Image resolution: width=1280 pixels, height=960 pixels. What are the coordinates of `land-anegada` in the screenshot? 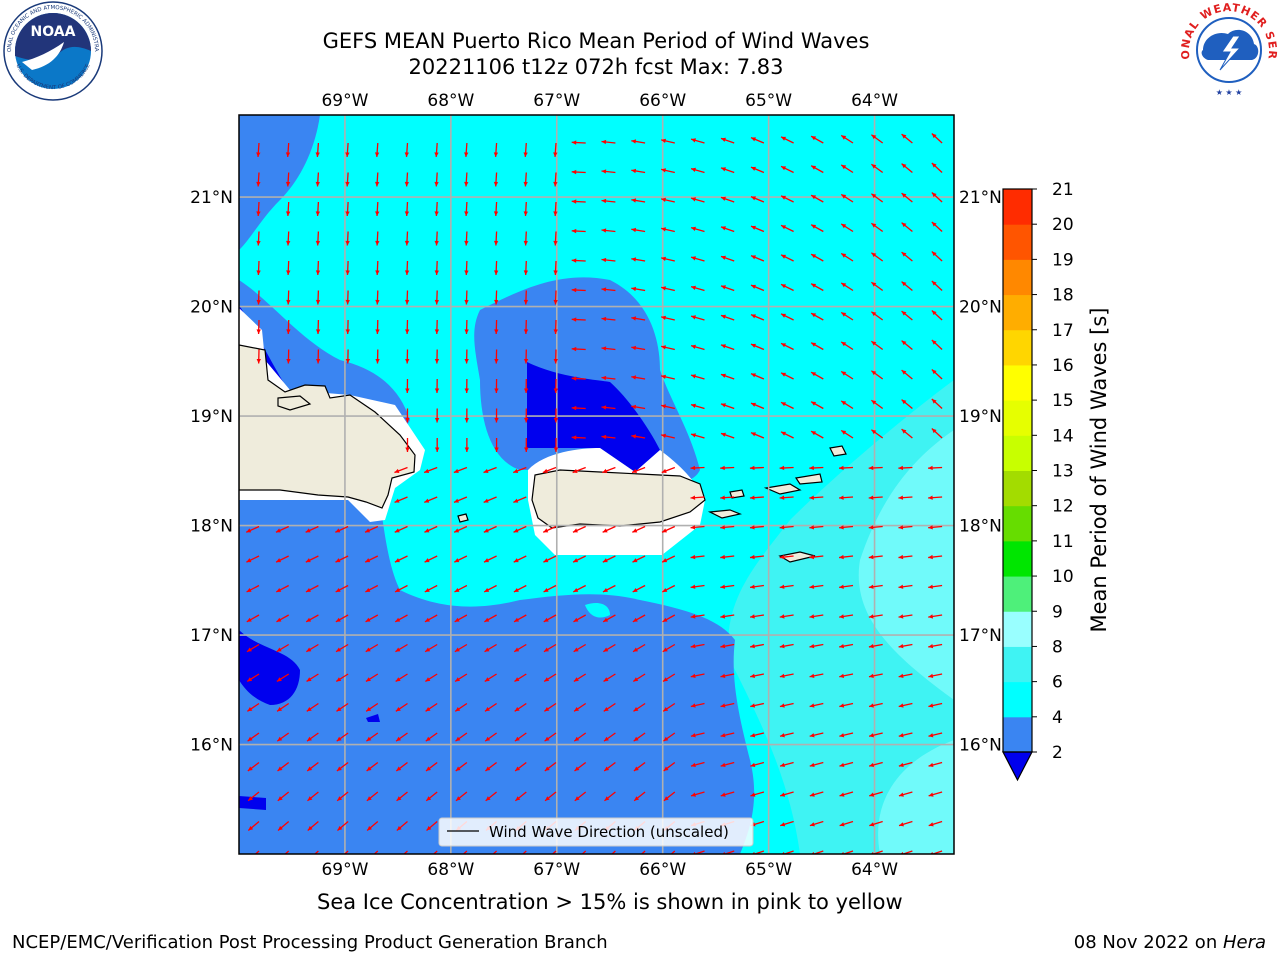 It's located at (838, 451).